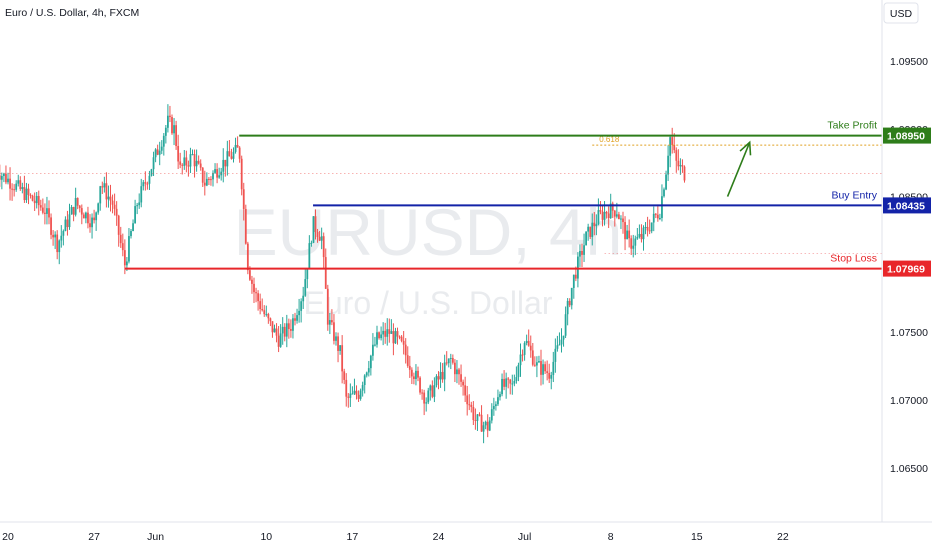 The height and width of the screenshot is (555, 932). I want to click on watermark-name: Euro / U.S. Dollar, so click(428, 303).